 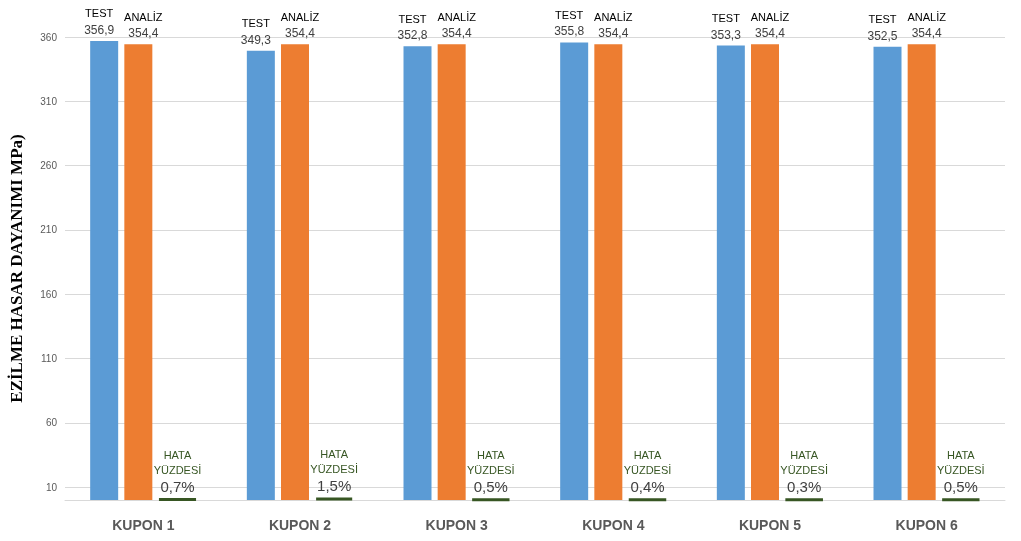 What do you see at coordinates (770, 525) in the screenshot?
I see `x-tick-label: KUPON 5` at bounding box center [770, 525].